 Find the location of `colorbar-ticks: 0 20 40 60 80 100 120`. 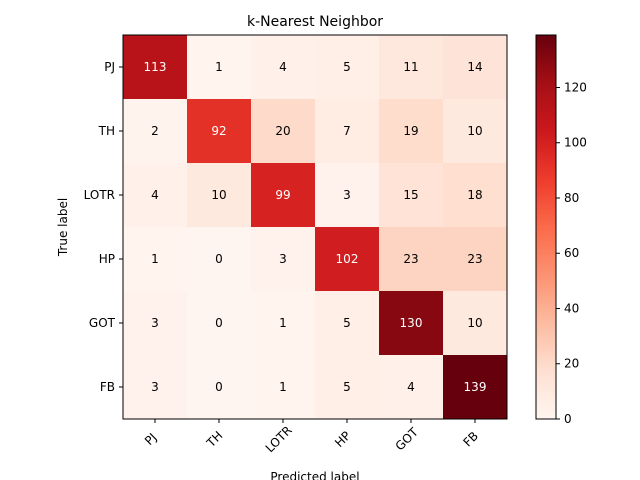

colorbar-ticks: 0 20 40 60 80 100 120 is located at coordinates (571, 253).